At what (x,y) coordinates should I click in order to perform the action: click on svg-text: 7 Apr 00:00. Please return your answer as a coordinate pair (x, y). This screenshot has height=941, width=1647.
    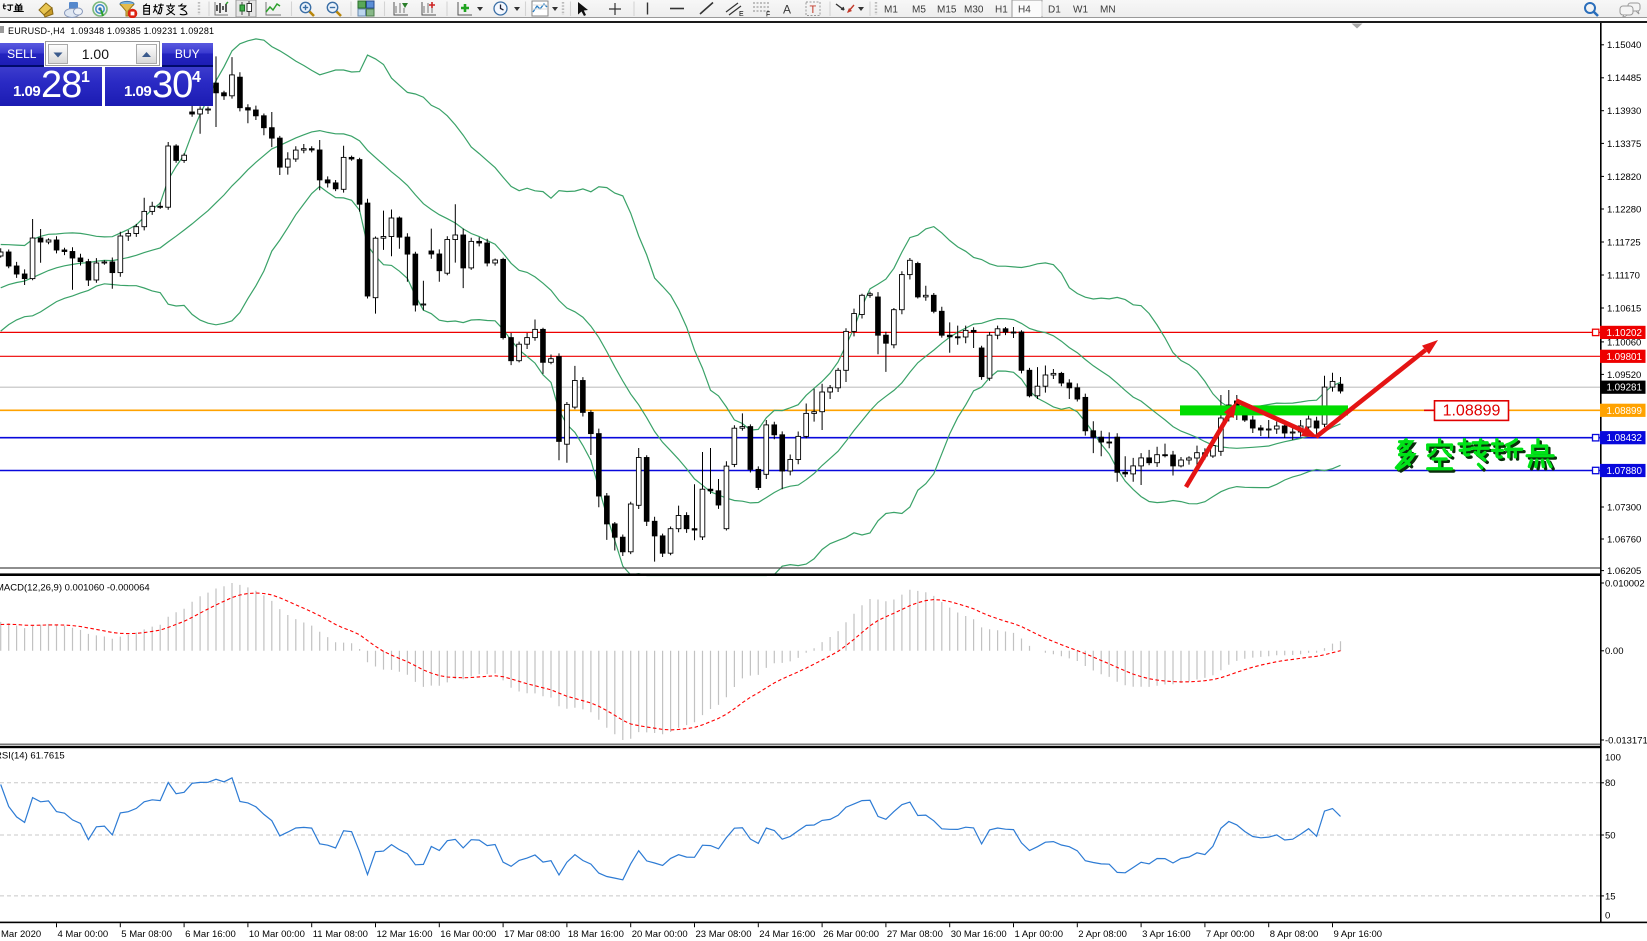
    Looking at the image, I should click on (1230, 934).